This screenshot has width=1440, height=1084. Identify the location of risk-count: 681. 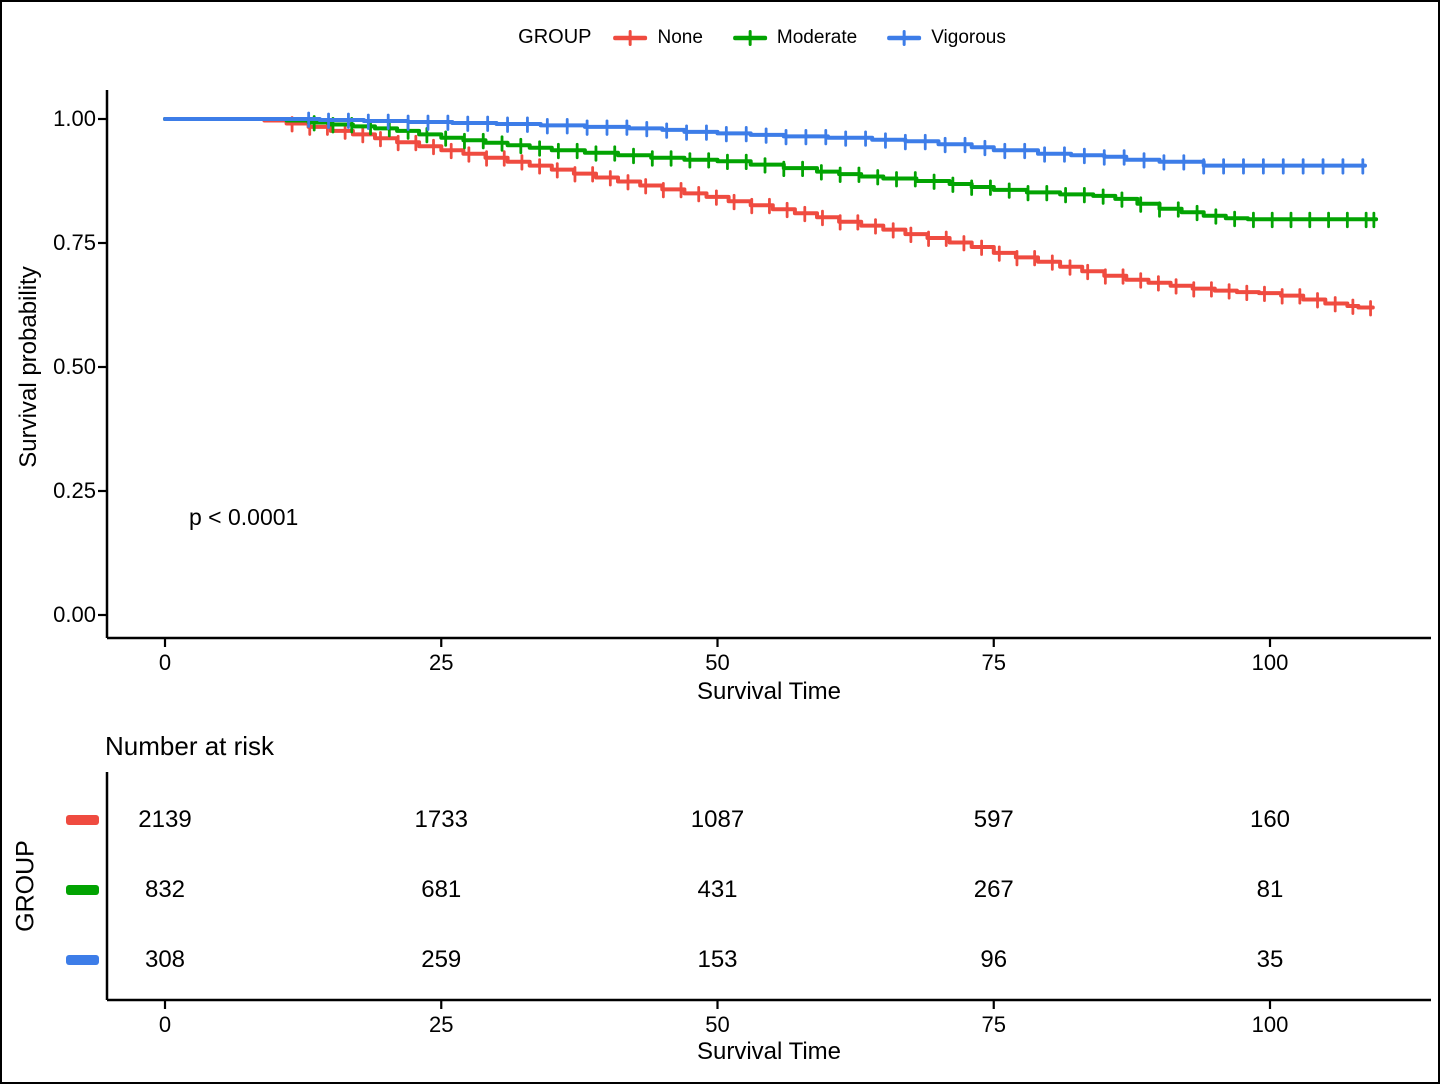
(441, 889).